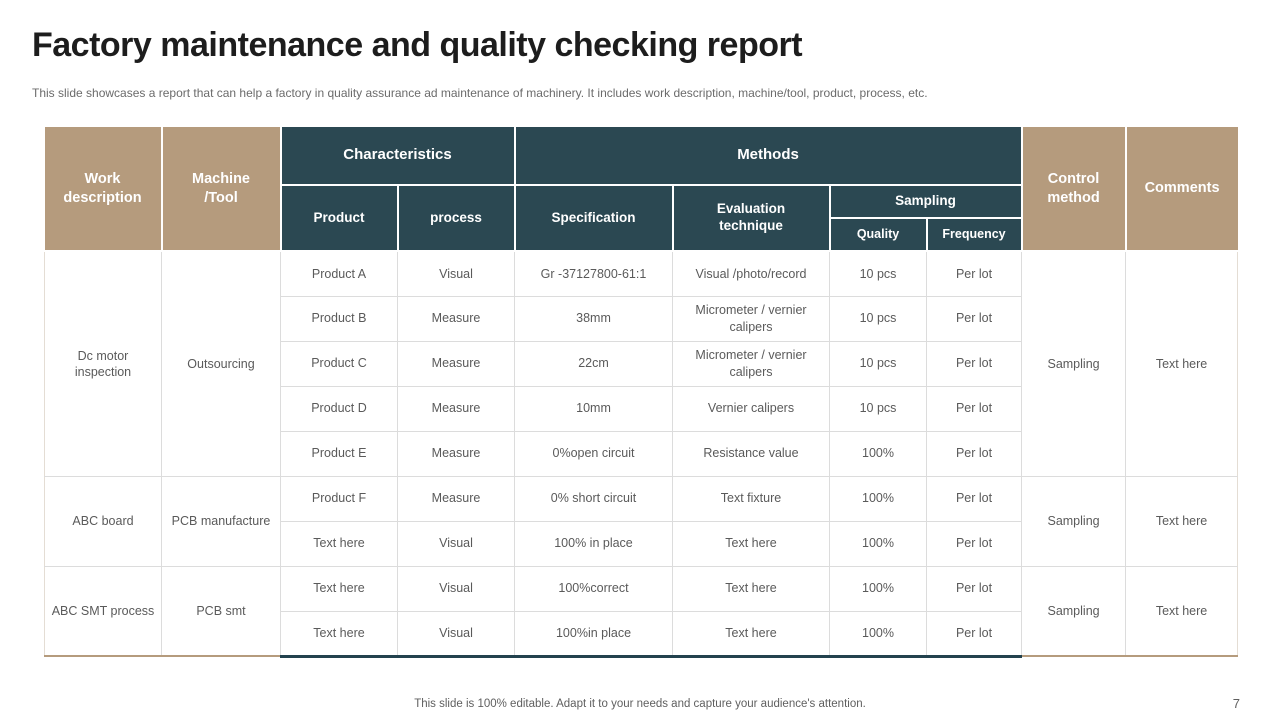 The height and width of the screenshot is (720, 1280). Describe the element at coordinates (593, 543) in the screenshot. I see `specification-cell: 100% in place` at that location.